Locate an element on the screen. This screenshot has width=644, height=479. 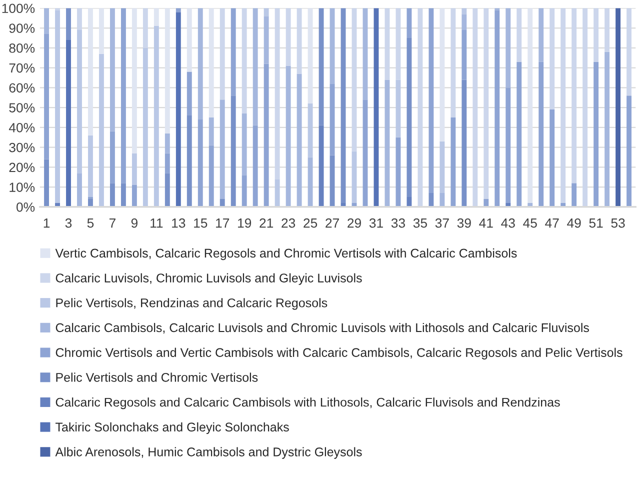
y-tick-label: 30% is located at coordinates (22, 147).